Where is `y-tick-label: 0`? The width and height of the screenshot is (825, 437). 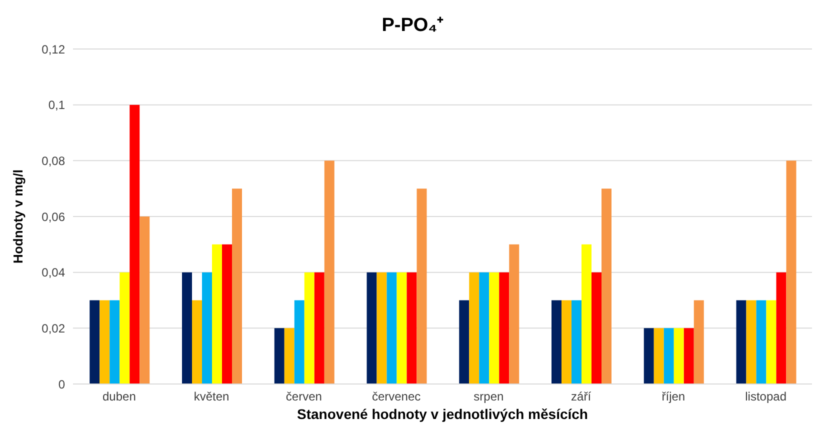
y-tick-label: 0 is located at coordinates (62, 384).